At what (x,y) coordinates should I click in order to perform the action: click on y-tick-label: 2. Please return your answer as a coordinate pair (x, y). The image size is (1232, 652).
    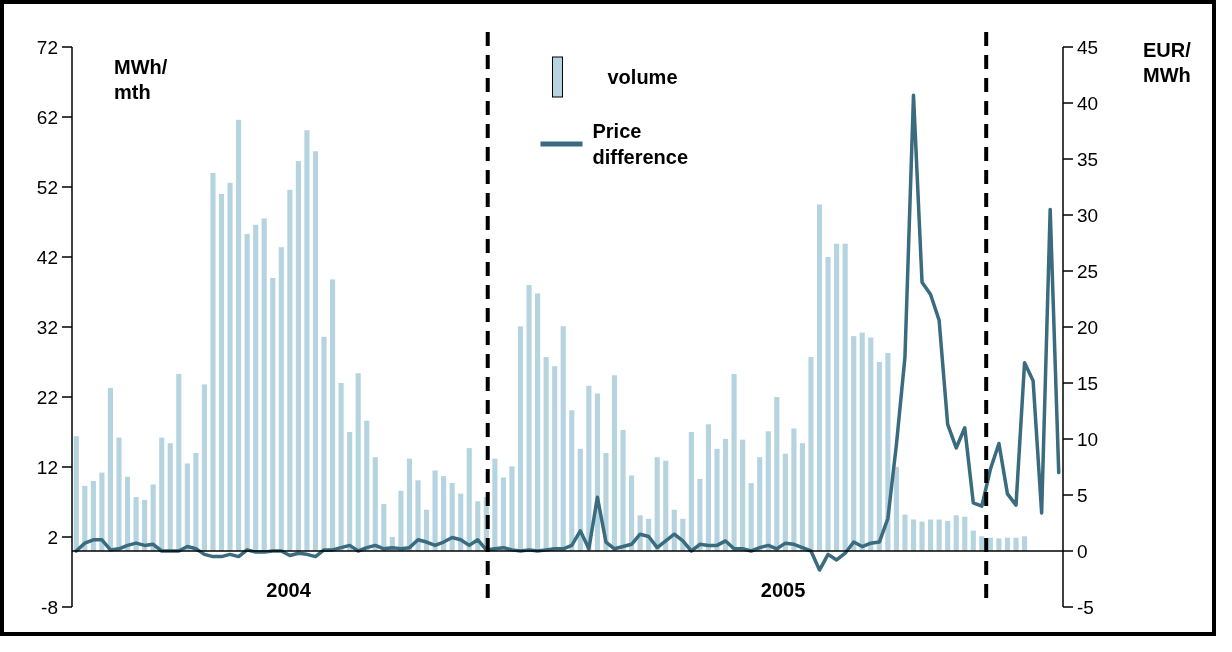
    Looking at the image, I should click on (52, 537).